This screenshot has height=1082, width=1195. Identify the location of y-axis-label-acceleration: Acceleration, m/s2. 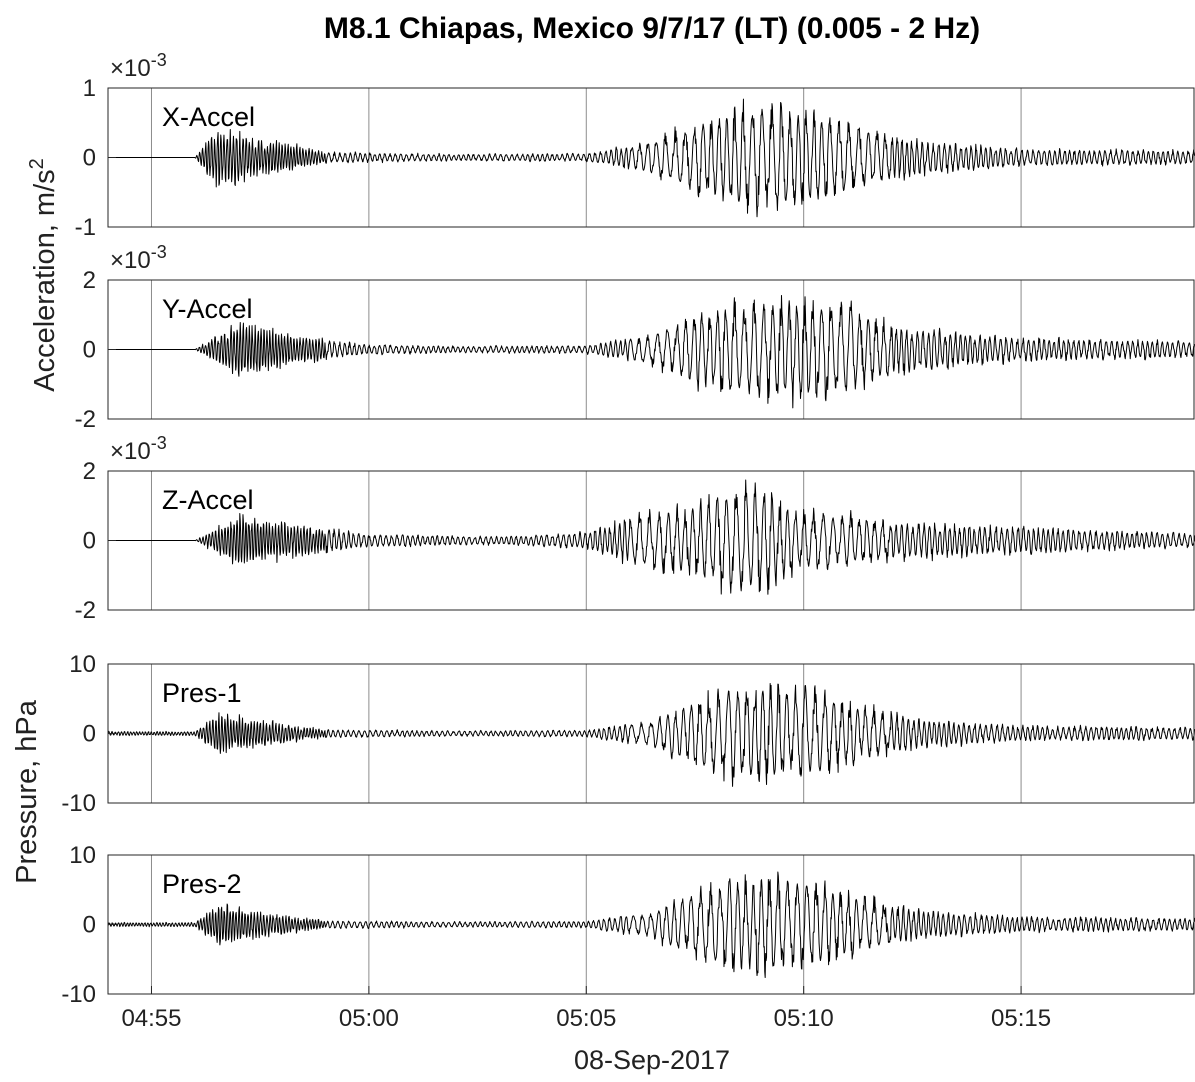
(43, 275).